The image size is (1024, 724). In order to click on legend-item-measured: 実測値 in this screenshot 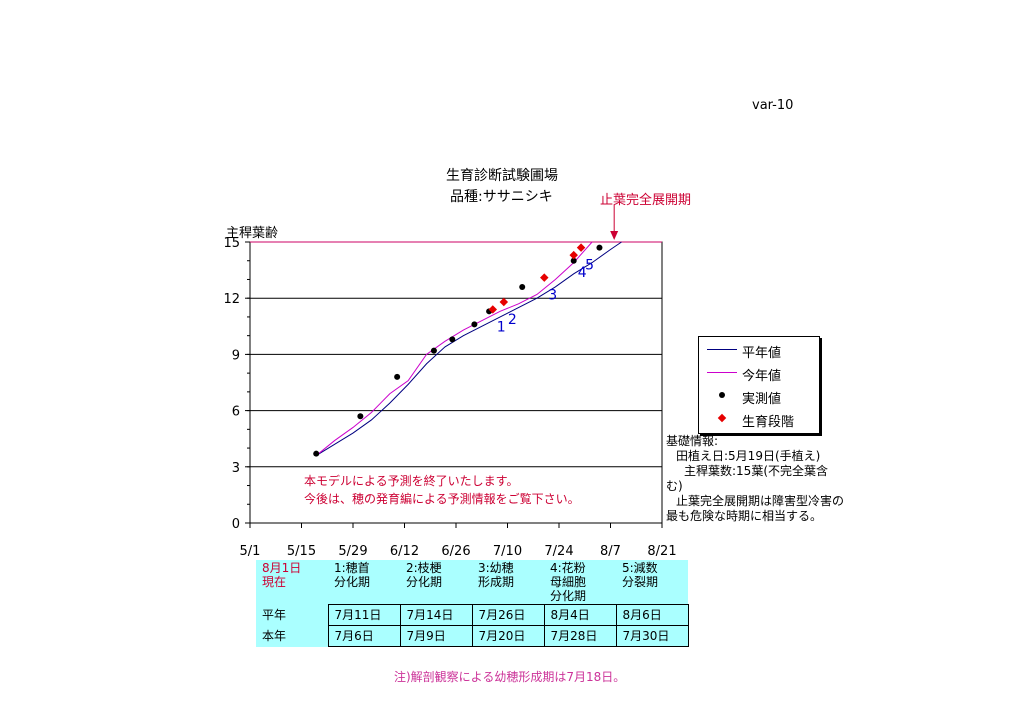, I will do `click(759, 396)`.